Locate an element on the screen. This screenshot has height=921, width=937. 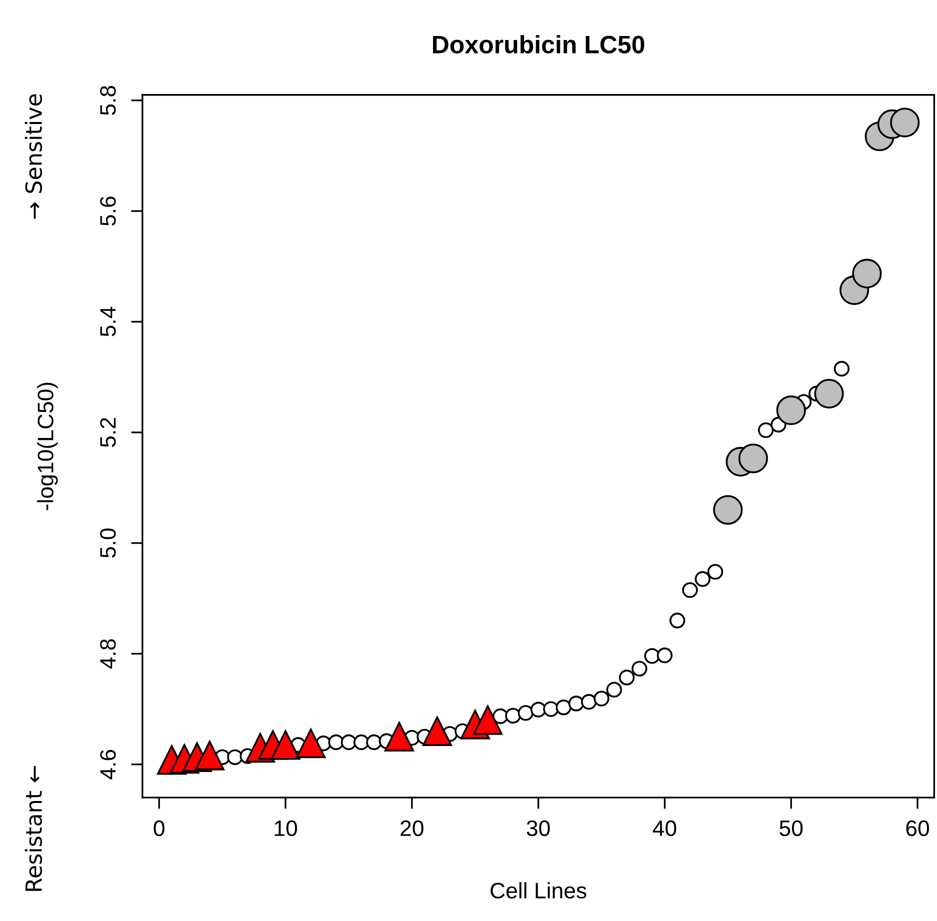
x-tick-label: 20 is located at coordinates (412, 828).